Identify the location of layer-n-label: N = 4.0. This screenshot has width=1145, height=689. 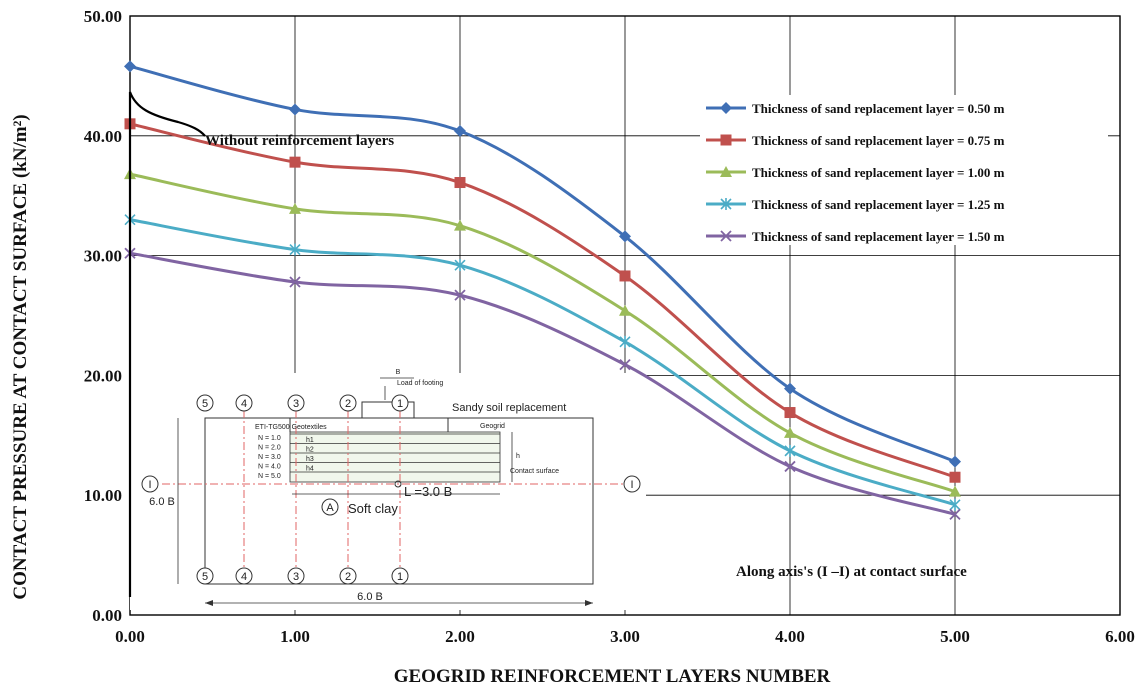
(269, 467).